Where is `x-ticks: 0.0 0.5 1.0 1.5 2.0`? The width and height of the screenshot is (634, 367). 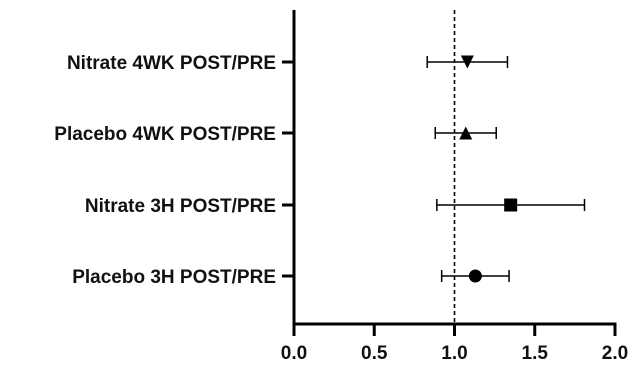
x-ticks: 0.0 0.5 1.0 1.5 2.0 is located at coordinates (454, 344).